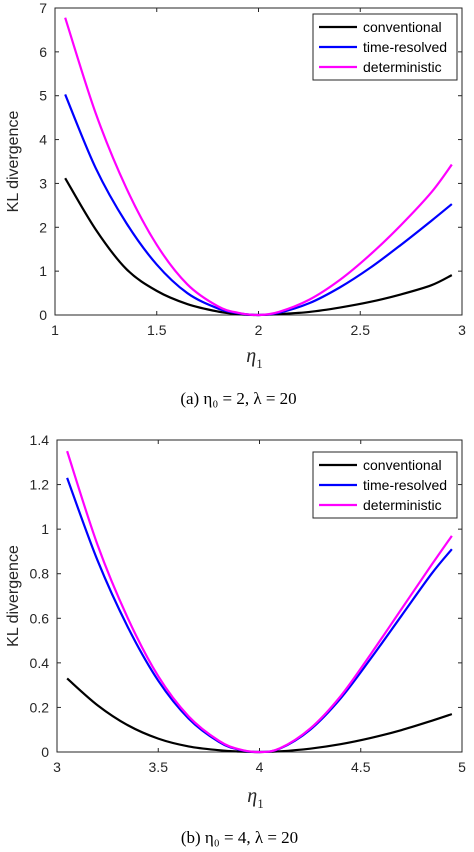 The height and width of the screenshot is (852, 474). I want to click on figure-caption: (b) η₀ = 4, λ = 20, so click(239, 837).